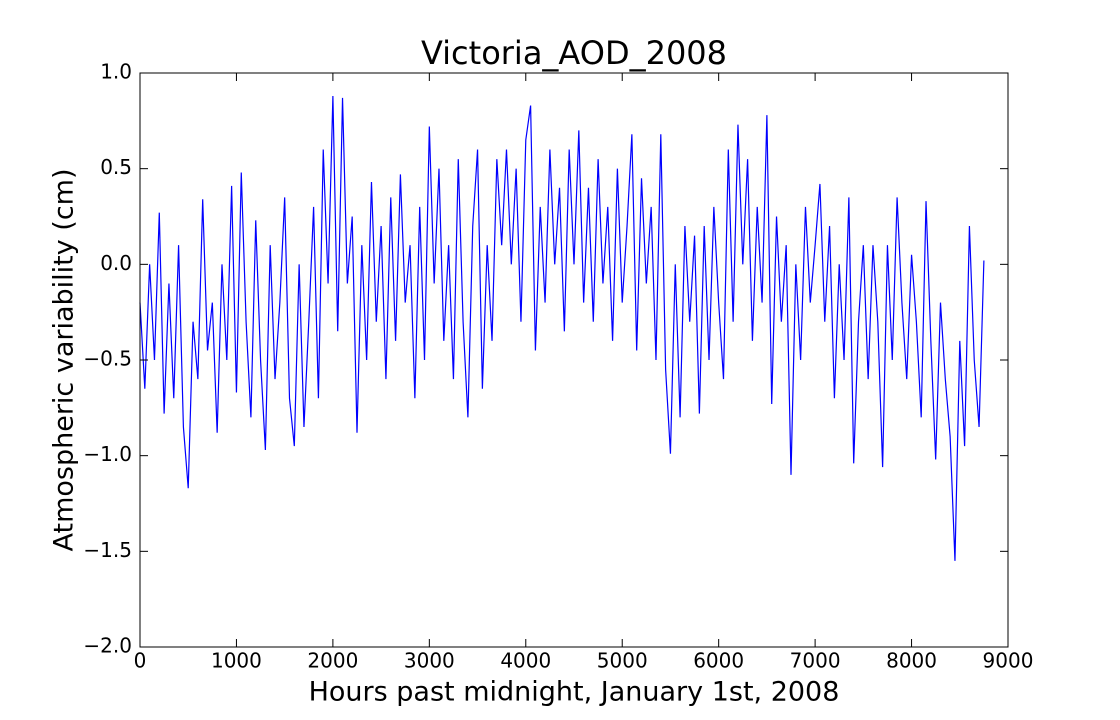  Describe the element at coordinates (116, 167) in the screenshot. I see `y-tick-label: 0.5` at that location.